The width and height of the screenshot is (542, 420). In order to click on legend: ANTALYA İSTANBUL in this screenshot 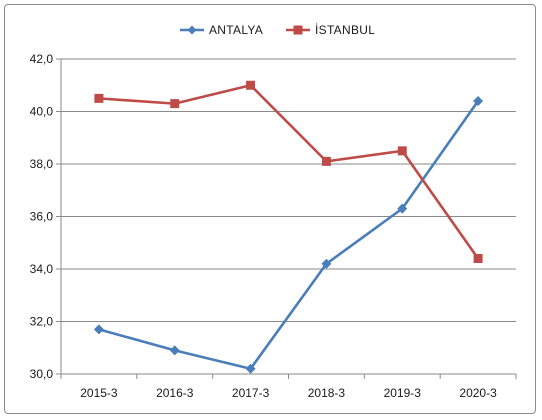, I will do `click(277, 30)`.